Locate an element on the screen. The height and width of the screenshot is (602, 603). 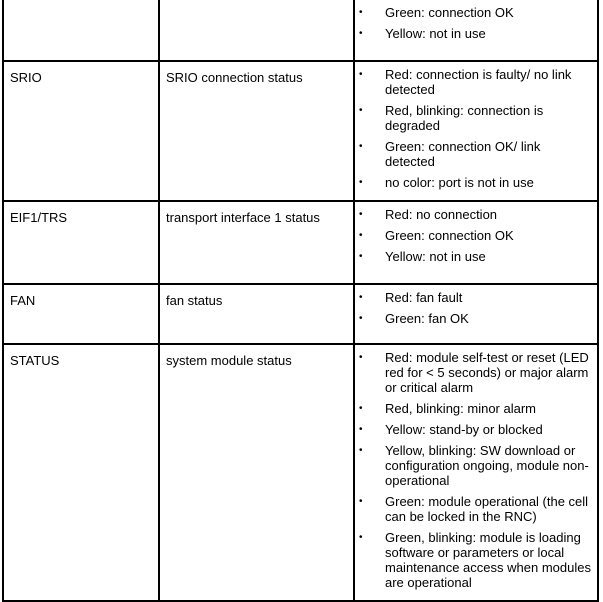
list-item: • Red: no connection is located at coordinates (475, 214).